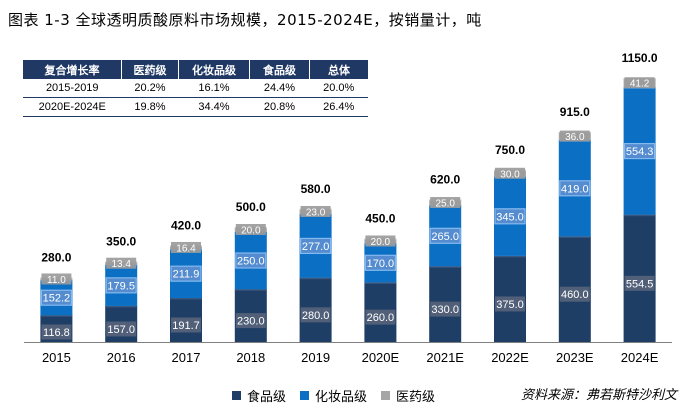  I want to click on table-header-row: 复合增长率 医药级 化妆品级 食品级 总体, so click(195, 69).